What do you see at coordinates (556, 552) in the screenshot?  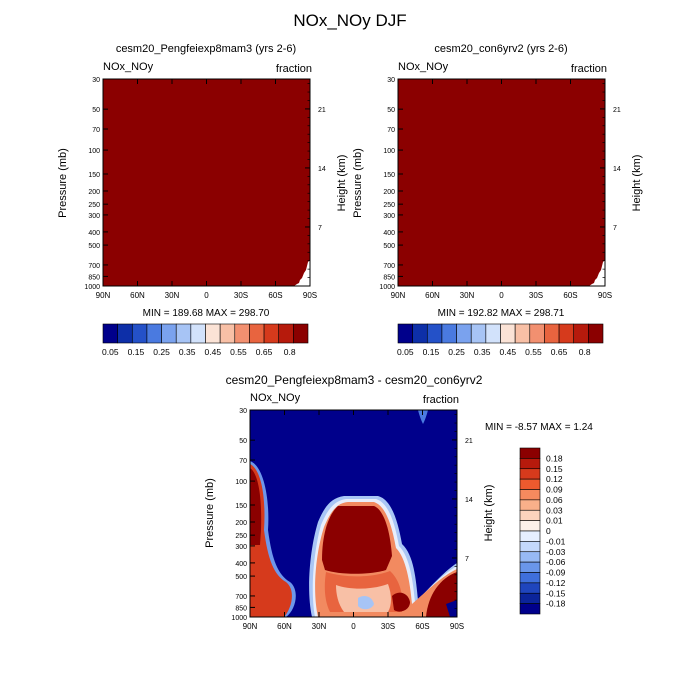 I see `colorbar-bottom-label: -0.03` at bounding box center [556, 552].